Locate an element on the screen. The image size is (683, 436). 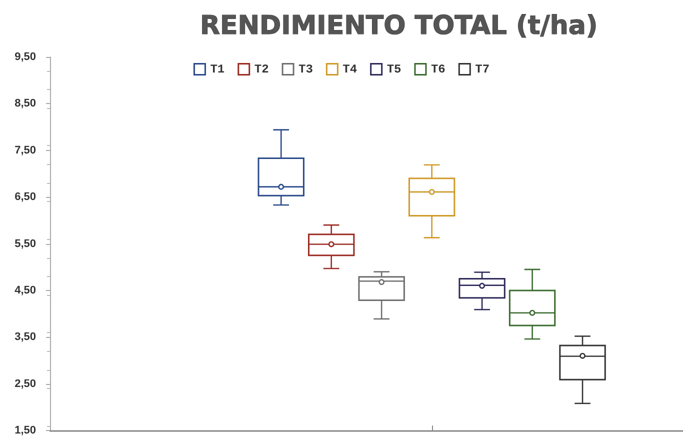
y-tick-label: 3,50 is located at coordinates (25, 337).